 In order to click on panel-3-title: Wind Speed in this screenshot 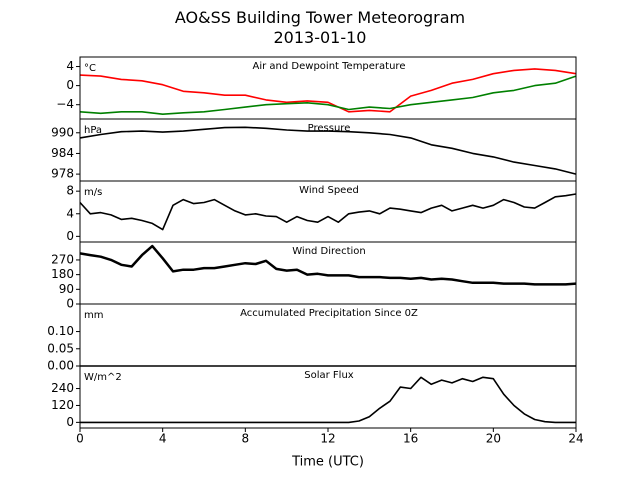, I will do `click(329, 190)`.